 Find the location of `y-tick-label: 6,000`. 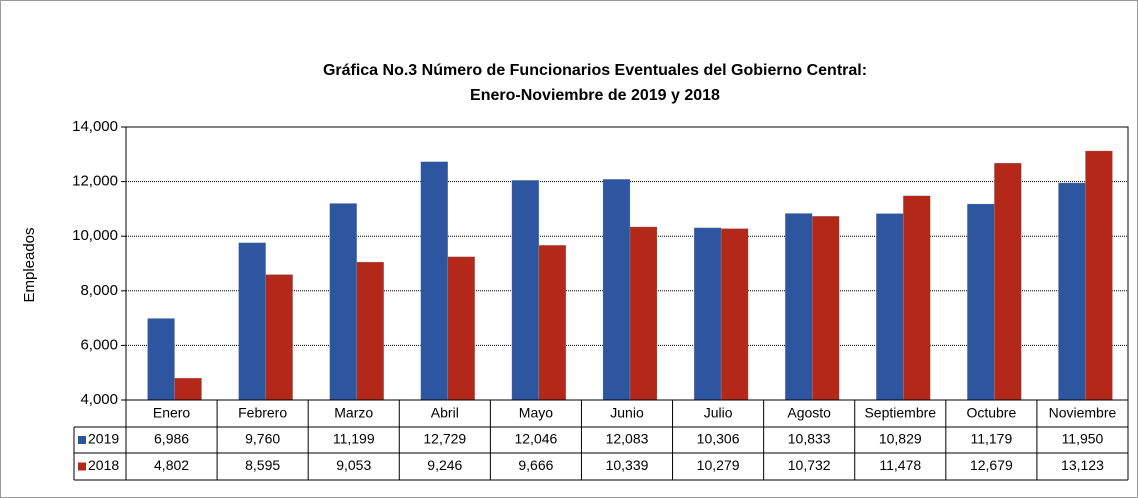

y-tick-label: 6,000 is located at coordinates (99, 344).